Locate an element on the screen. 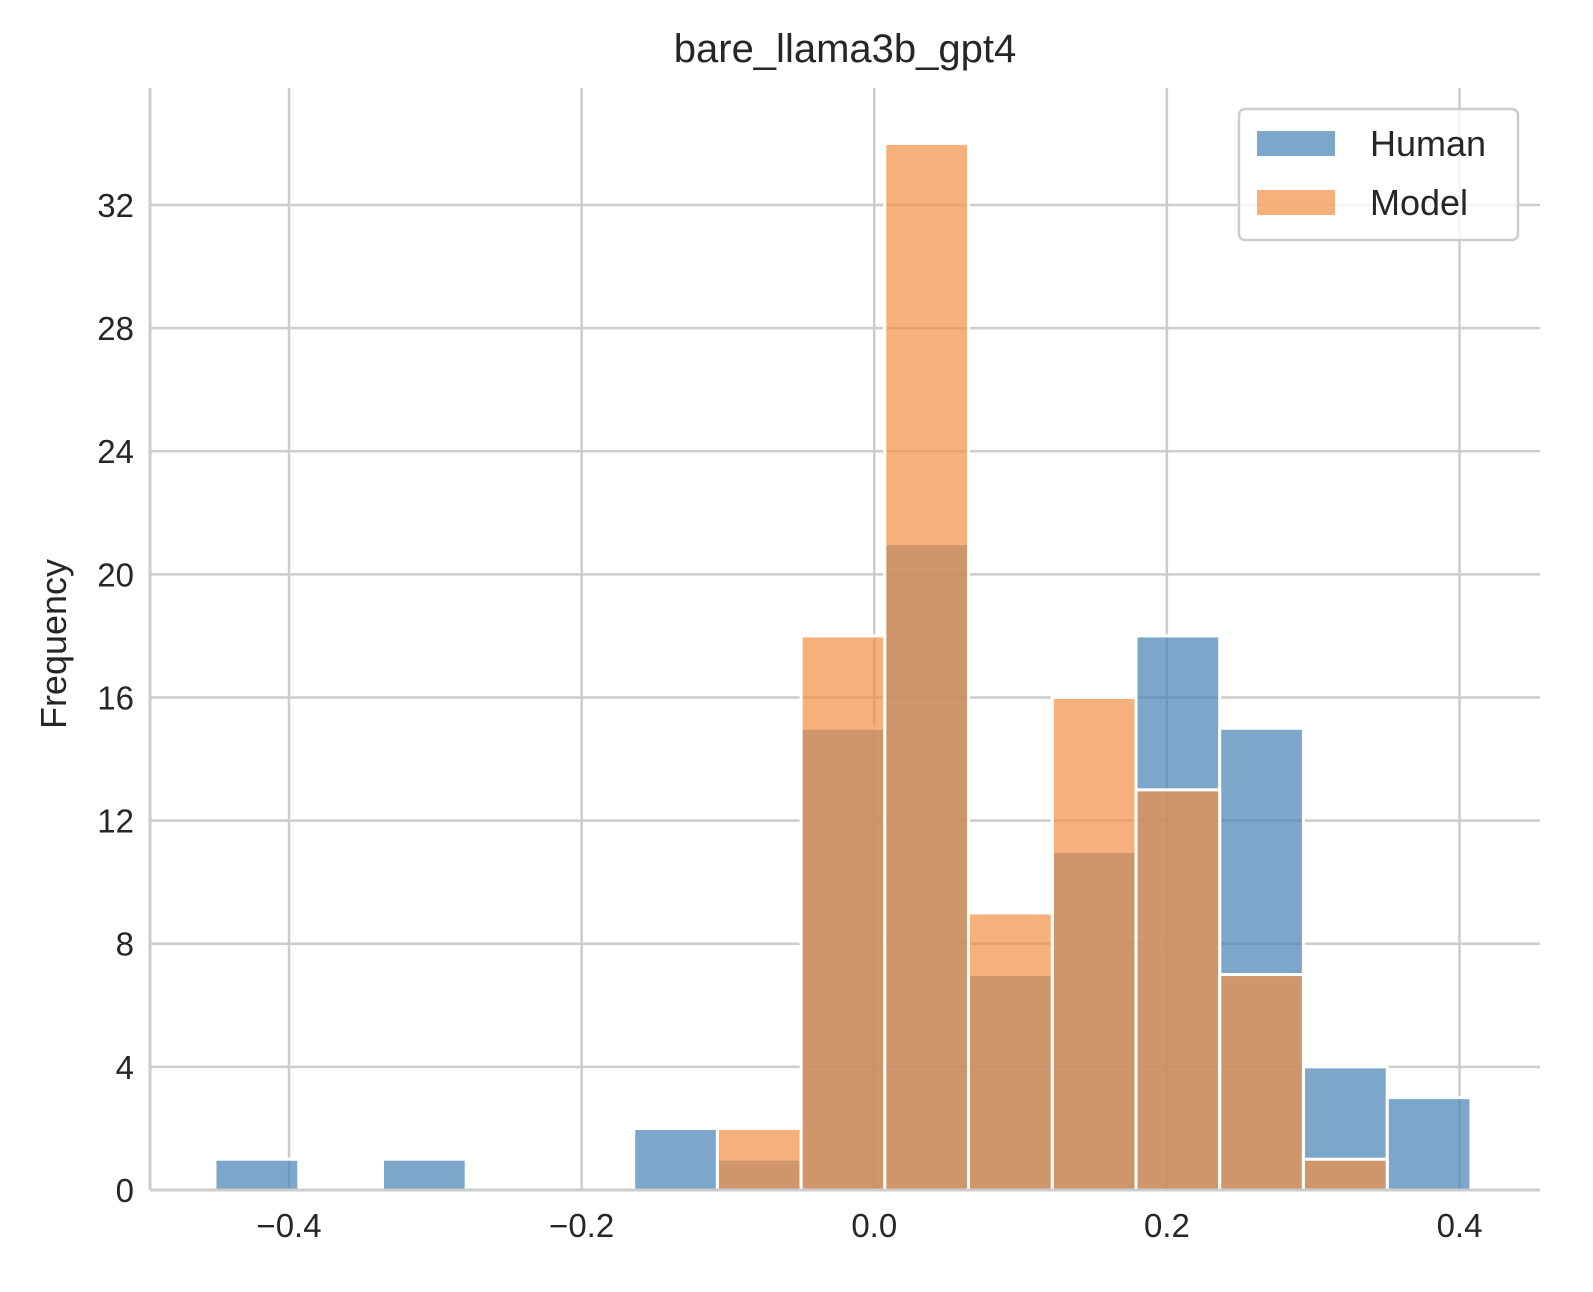 The height and width of the screenshot is (1292, 1593). x-tick-label-2: 0.0 is located at coordinates (874, 1225).